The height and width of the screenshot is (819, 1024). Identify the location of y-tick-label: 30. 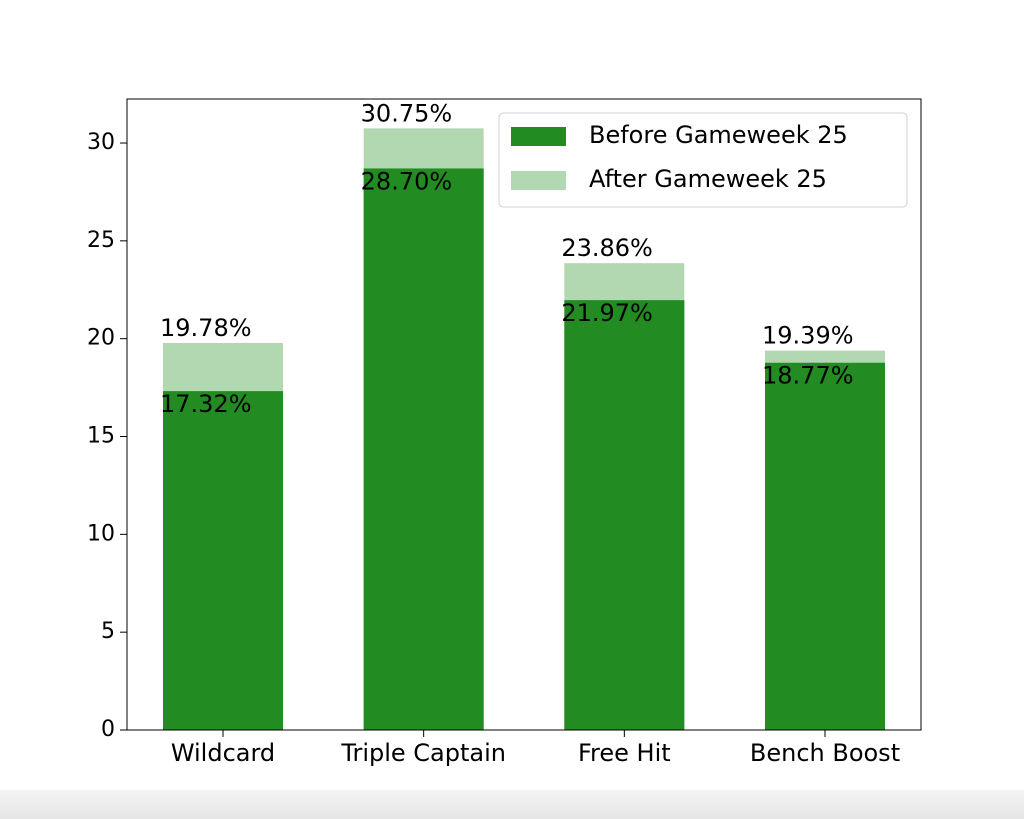
(101, 142).